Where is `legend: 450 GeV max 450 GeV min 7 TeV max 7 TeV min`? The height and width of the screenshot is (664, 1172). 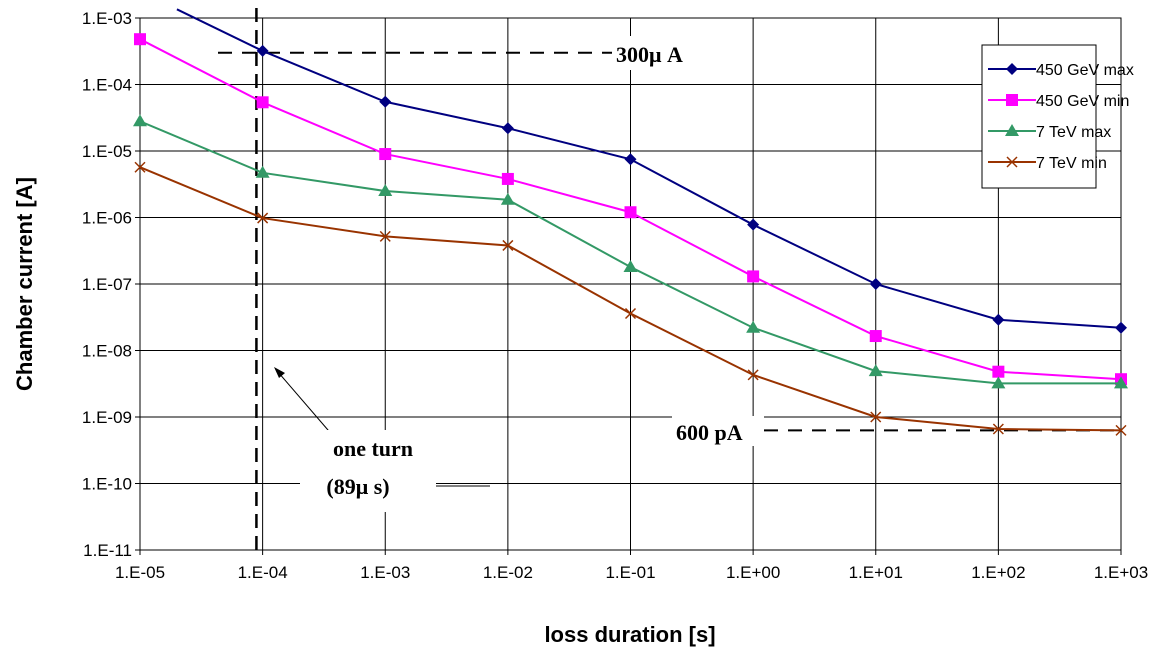 legend: 450 GeV max 450 GeV min 7 TeV max 7 TeV min is located at coordinates (1057, 116).